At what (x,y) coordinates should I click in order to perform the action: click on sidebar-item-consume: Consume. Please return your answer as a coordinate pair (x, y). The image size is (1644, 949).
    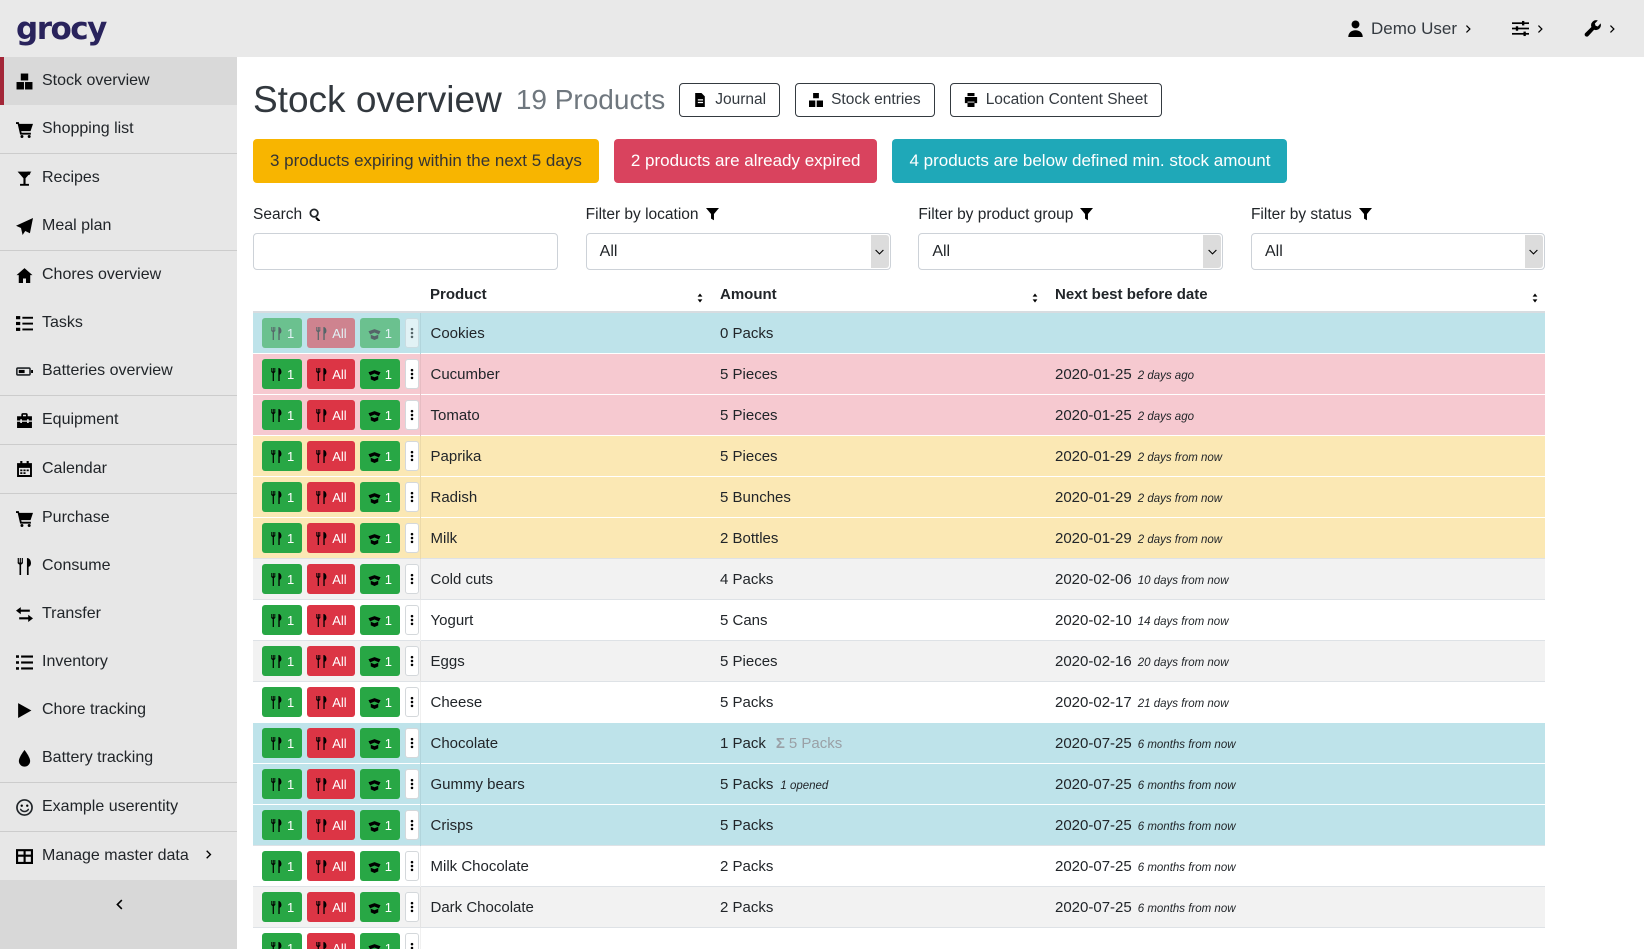
    Looking at the image, I should click on (118, 566).